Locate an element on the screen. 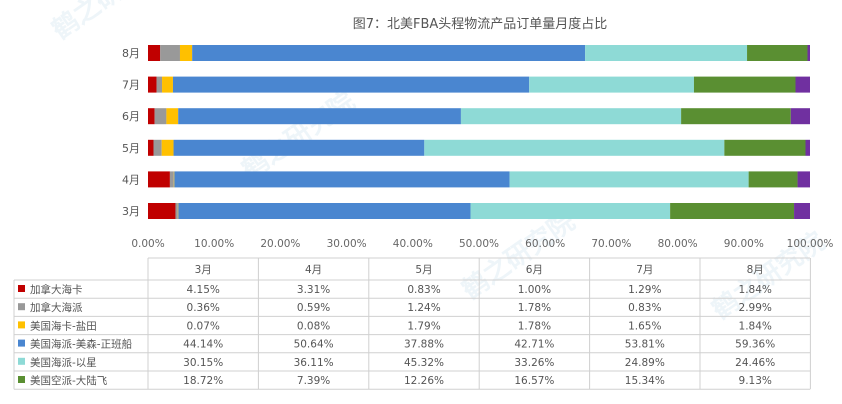  x-tick-label: 60.00% is located at coordinates (545, 244).